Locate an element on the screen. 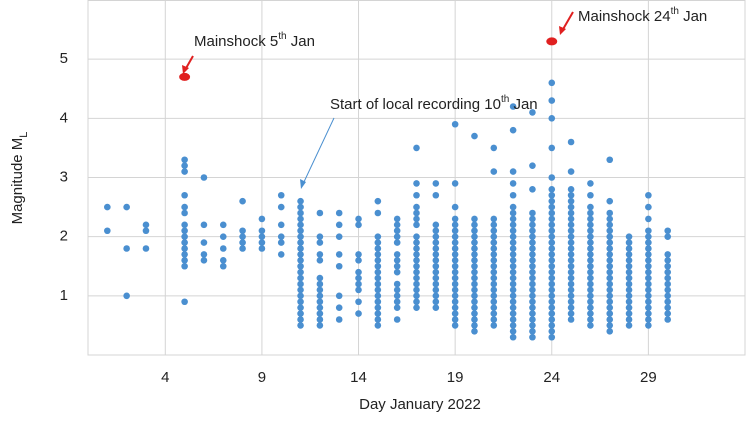  annotation-arrow is located at coordinates (567, 21).